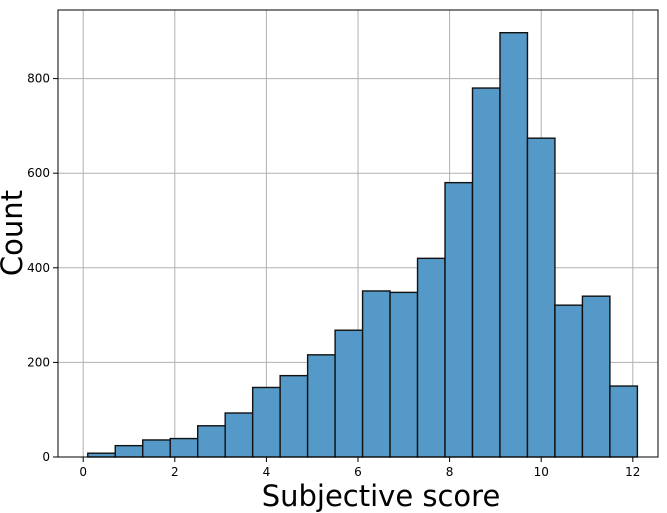 The width and height of the screenshot is (667, 513). What do you see at coordinates (450, 472) in the screenshot?
I see `x-tick-label: 8` at bounding box center [450, 472].